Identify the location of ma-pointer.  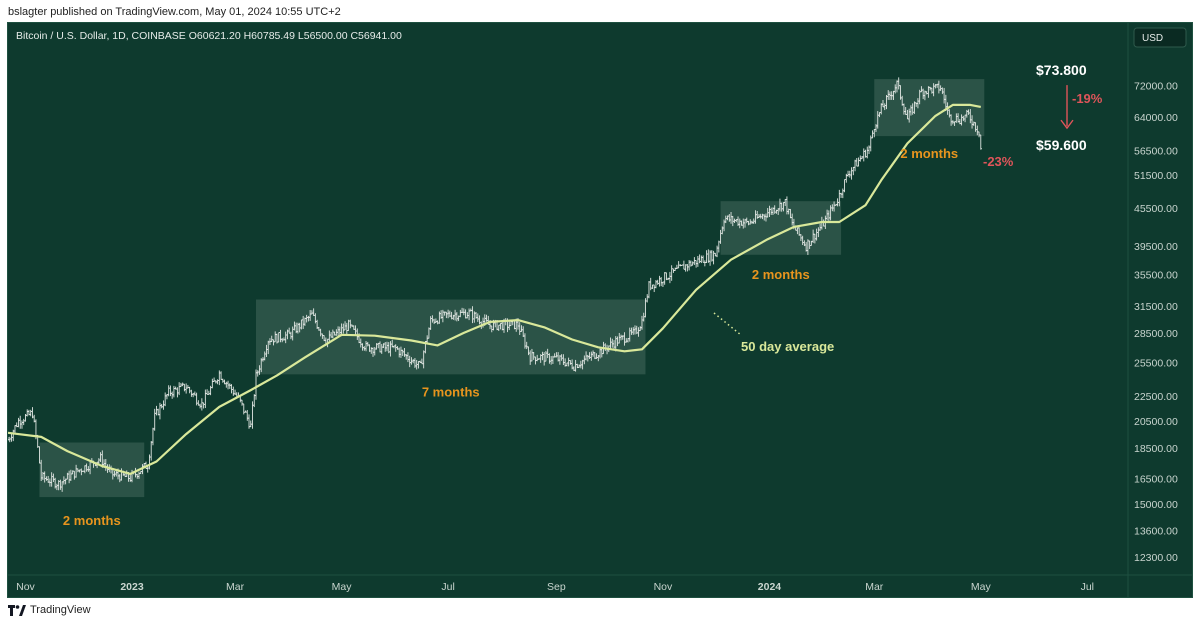
(727, 324).